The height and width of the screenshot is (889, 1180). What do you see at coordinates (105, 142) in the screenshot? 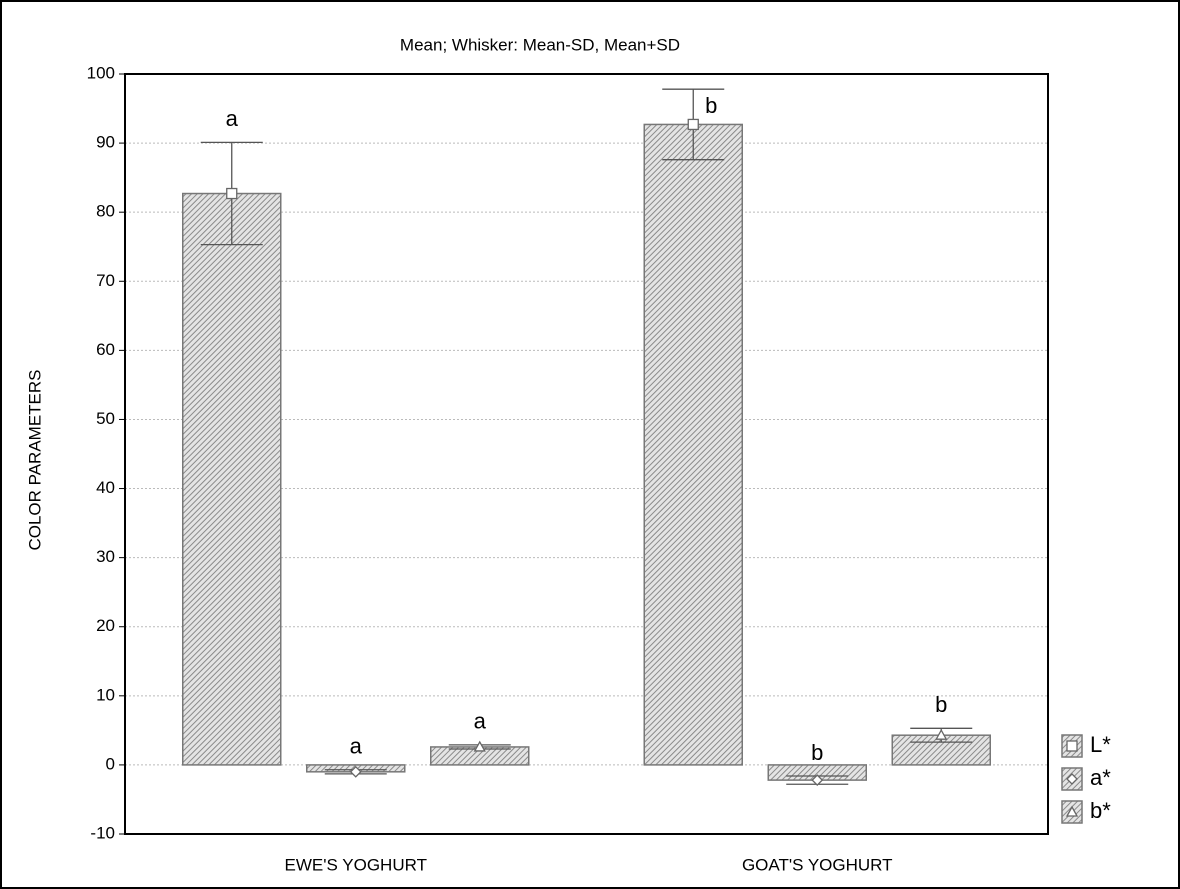
I see `y-tick-label: 90` at bounding box center [105, 142].